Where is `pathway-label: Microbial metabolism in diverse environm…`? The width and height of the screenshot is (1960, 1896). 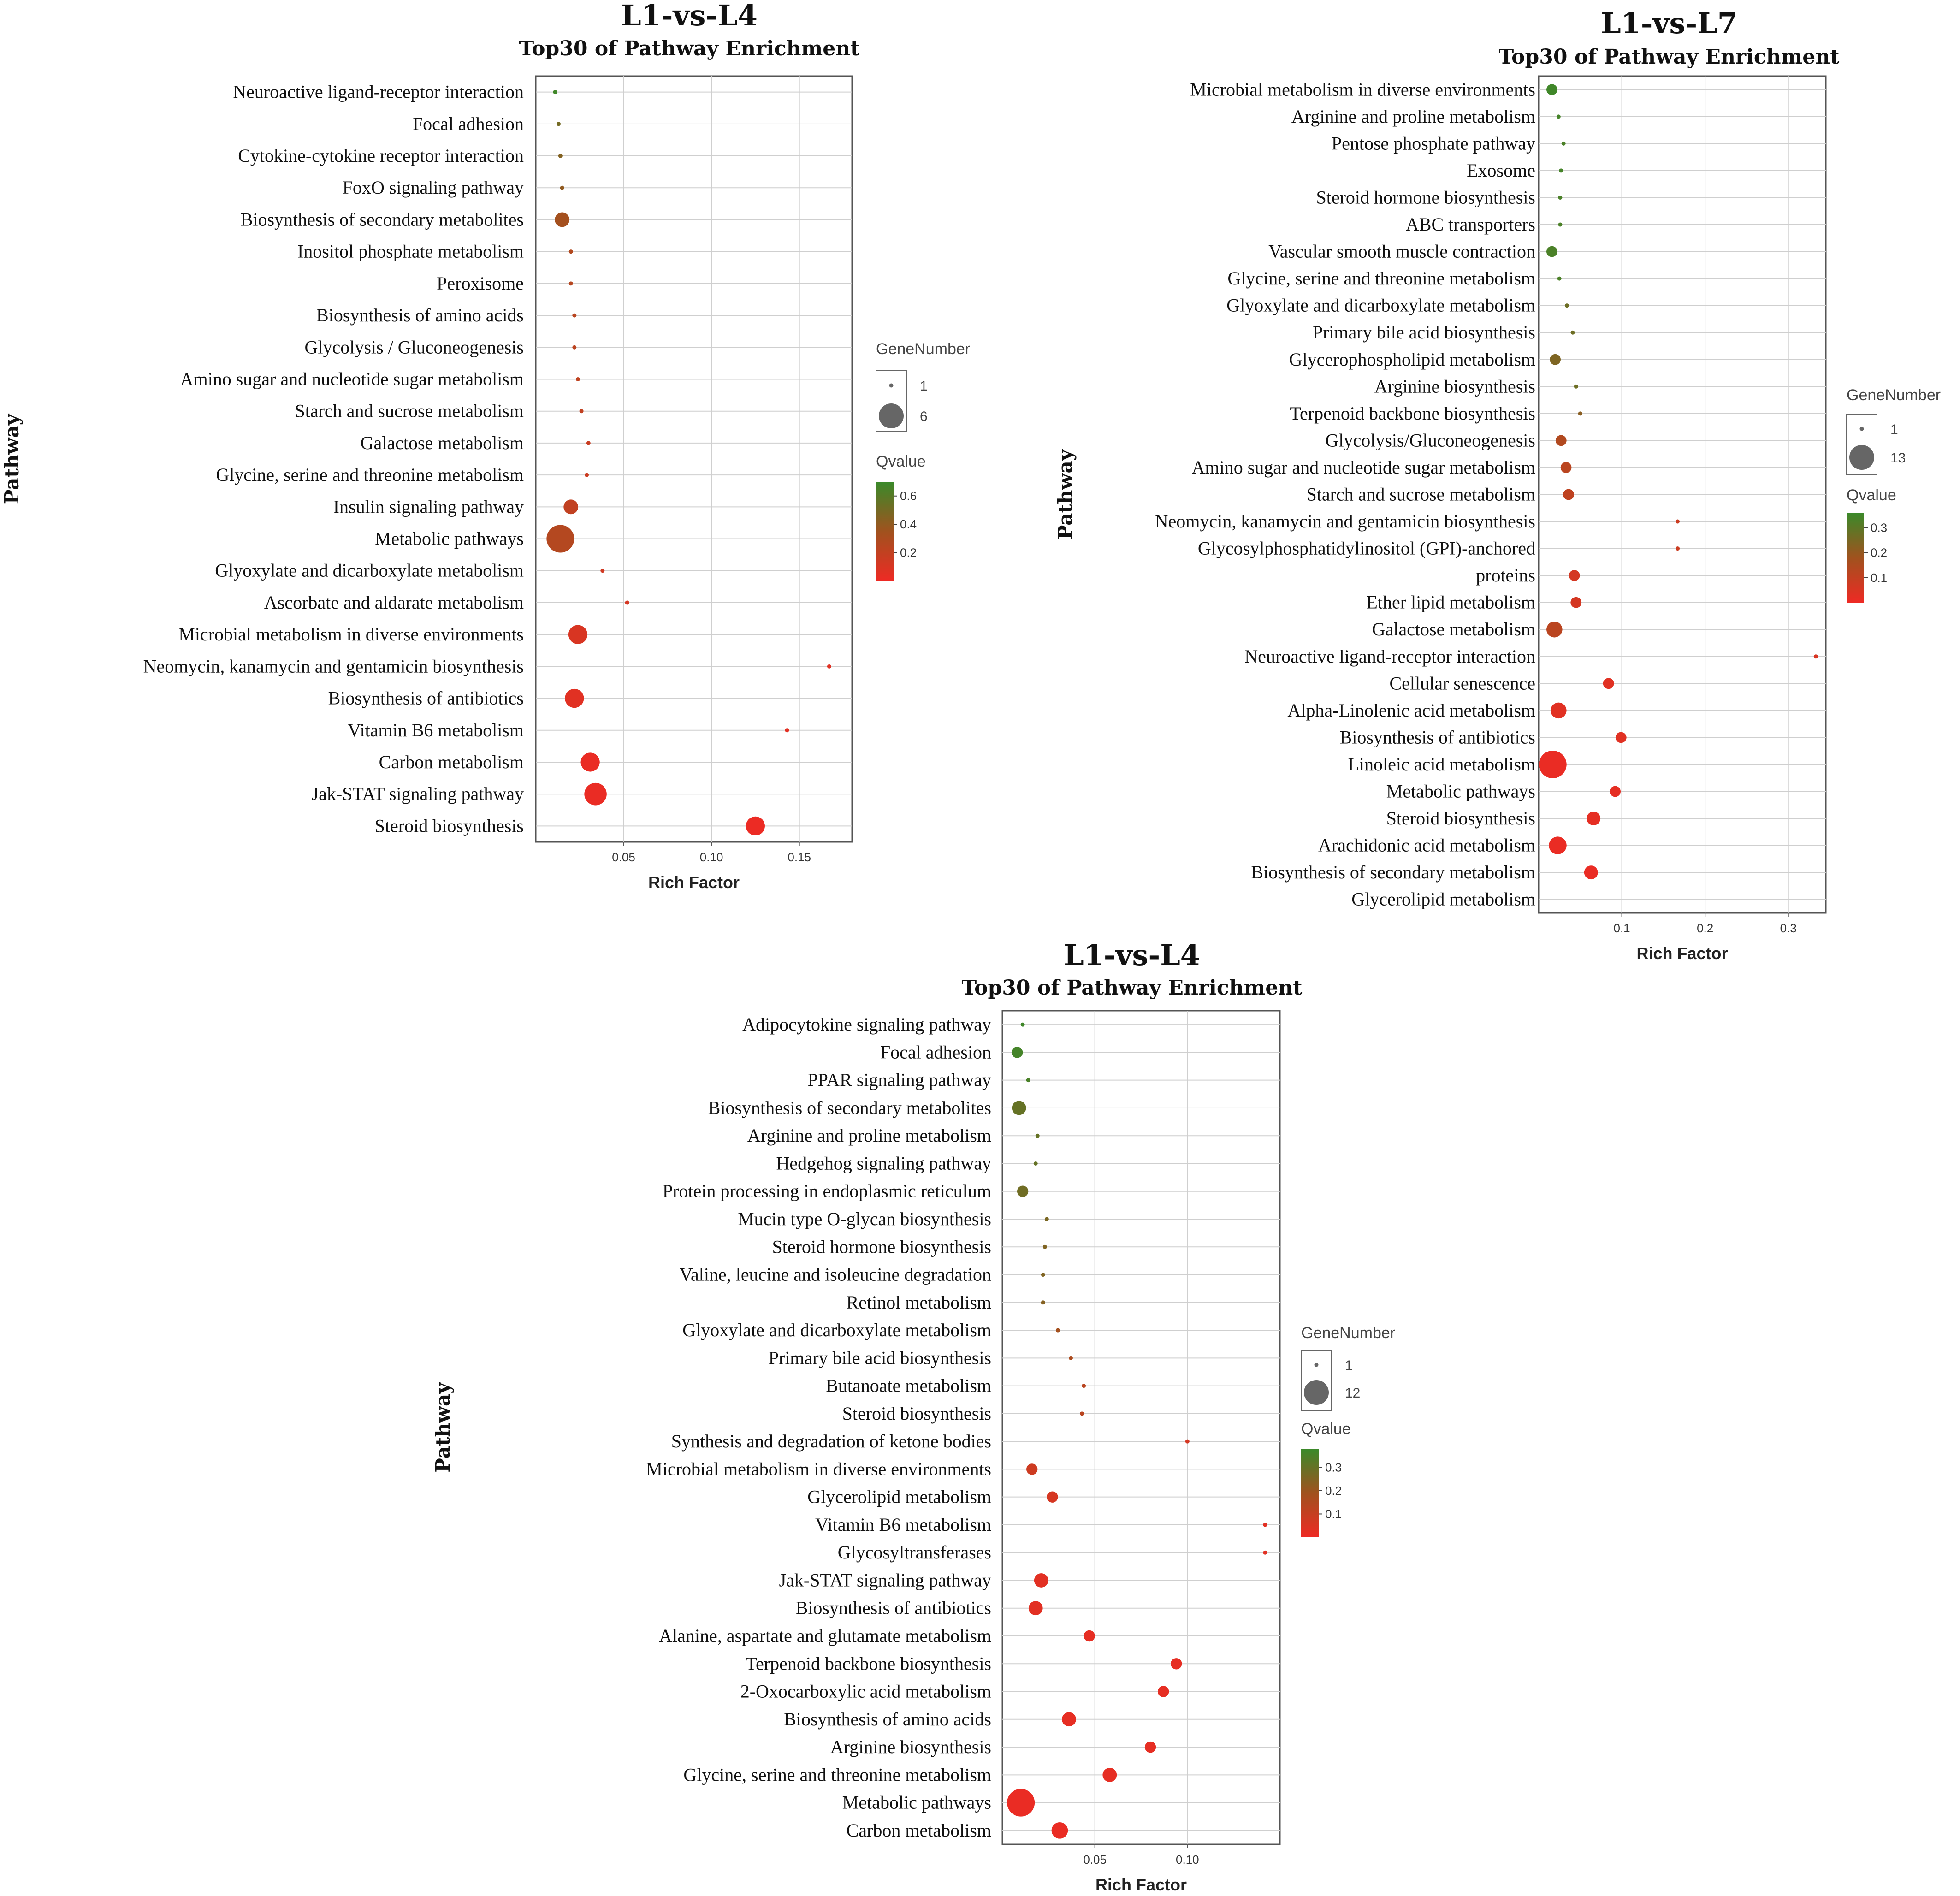
pathway-label: Microbial metabolism in diverse environm… is located at coordinates (1362, 90).